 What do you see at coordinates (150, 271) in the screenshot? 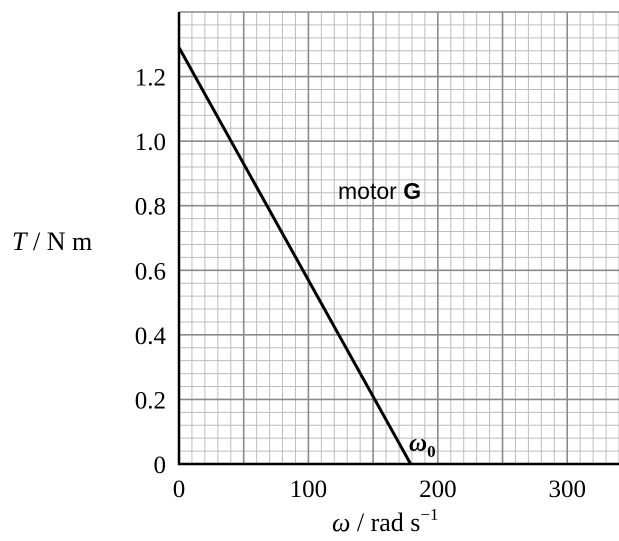
I see `y-tick-label: 0.6` at bounding box center [150, 271].